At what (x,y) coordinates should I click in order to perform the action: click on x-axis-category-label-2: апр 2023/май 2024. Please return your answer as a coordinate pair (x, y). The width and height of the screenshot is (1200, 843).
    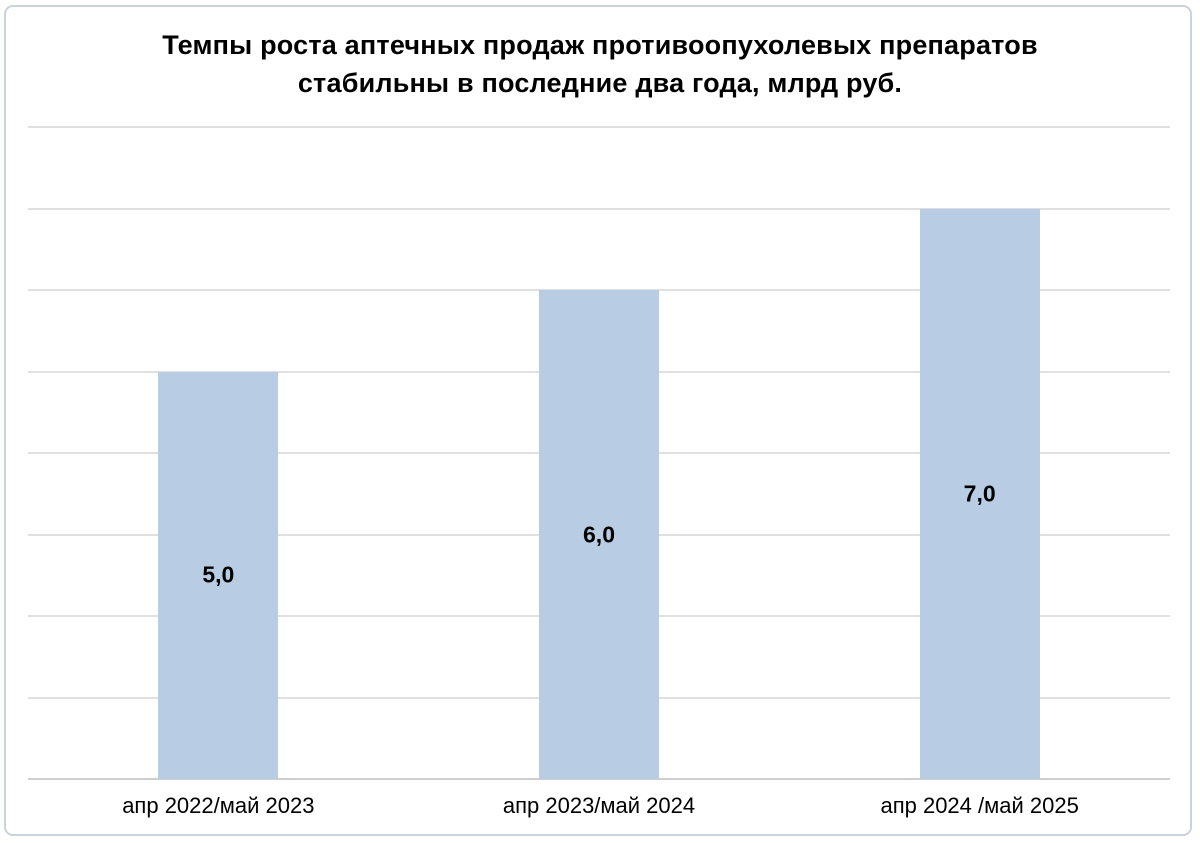
    Looking at the image, I should click on (599, 805).